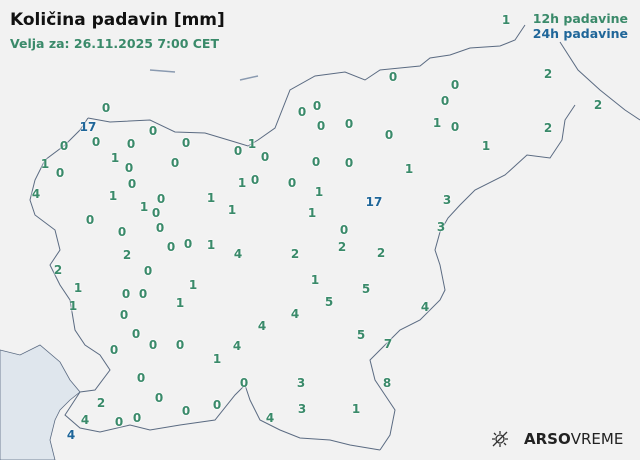  What do you see at coordinates (597, 439) in the screenshot?
I see `logo-vreme: VREME` at bounding box center [597, 439].